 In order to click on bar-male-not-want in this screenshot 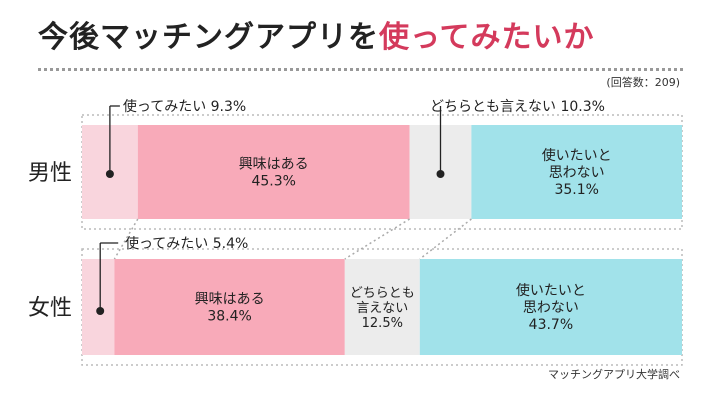, I will do `click(576, 172)`.